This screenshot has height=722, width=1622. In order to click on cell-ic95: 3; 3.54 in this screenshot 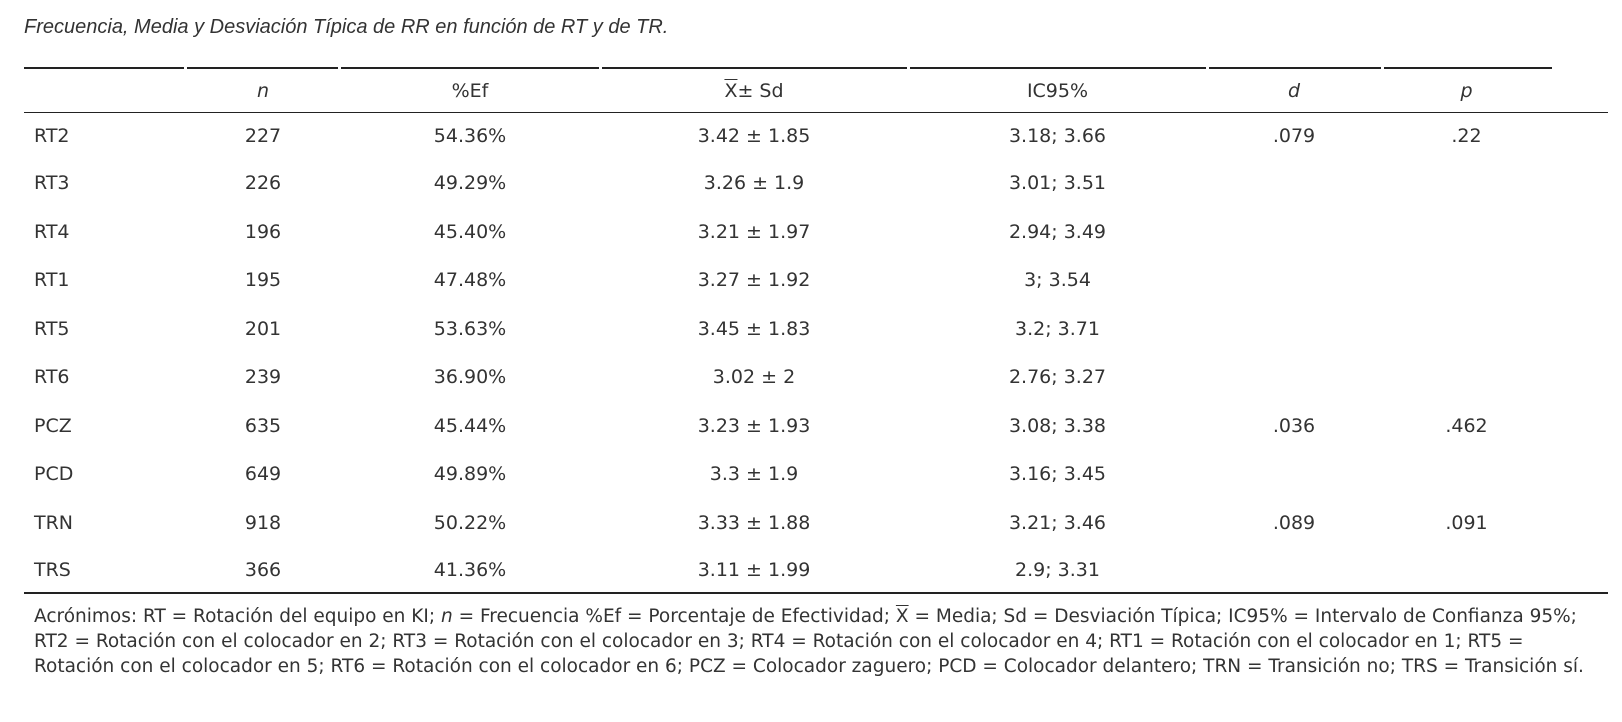, I will do `click(1057, 280)`.